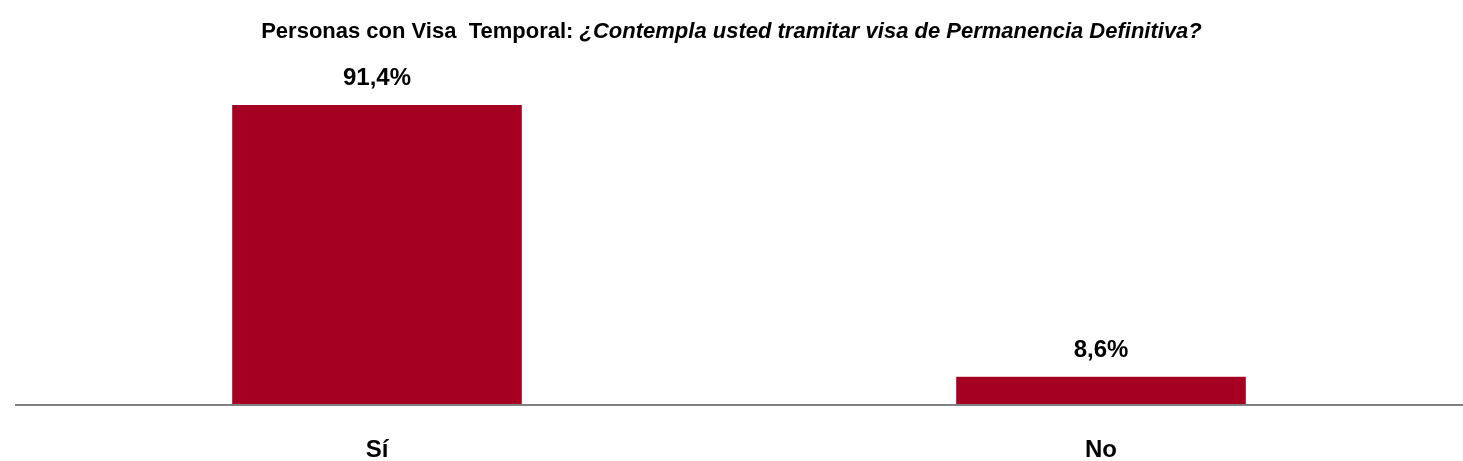  Describe the element at coordinates (1101, 348) in the screenshot. I see `data-label: 8,6%` at that location.